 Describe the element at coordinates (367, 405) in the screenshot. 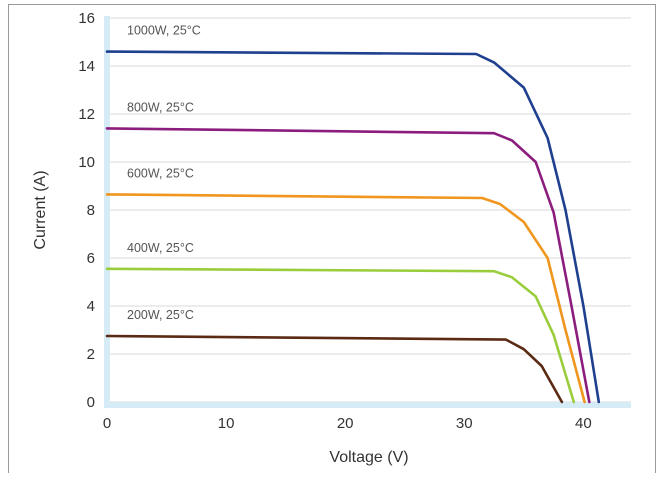

I see `x-axis-band` at that location.